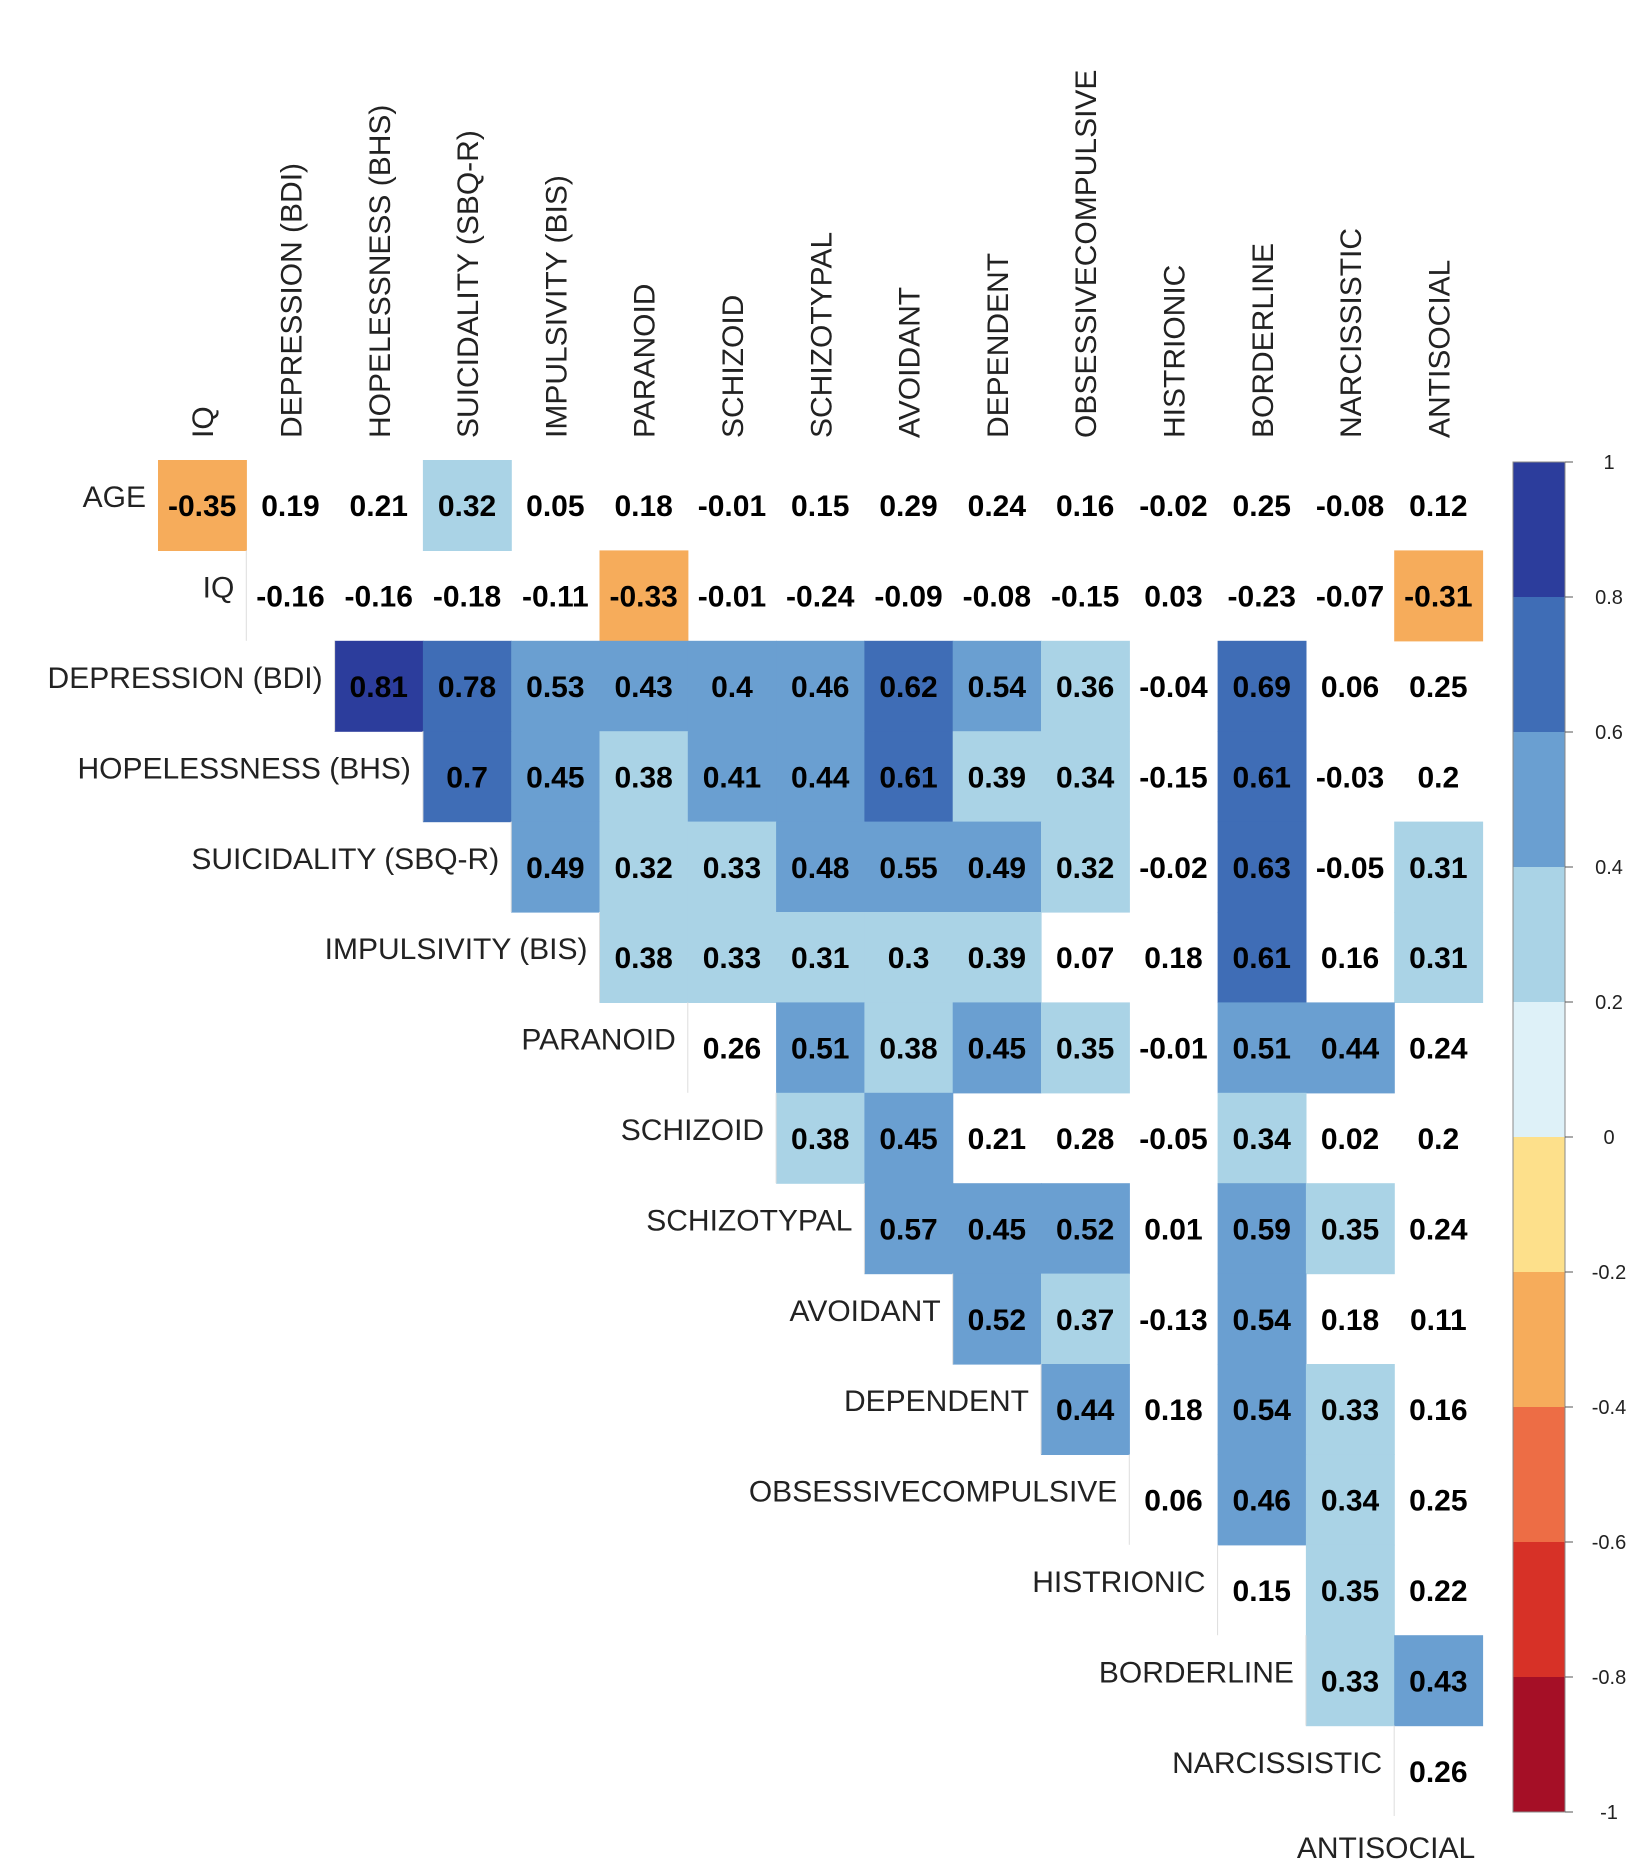 The image size is (1652, 1863). What do you see at coordinates (467, 597) in the screenshot?
I see `cell-value-1-3: -0.18` at bounding box center [467, 597].